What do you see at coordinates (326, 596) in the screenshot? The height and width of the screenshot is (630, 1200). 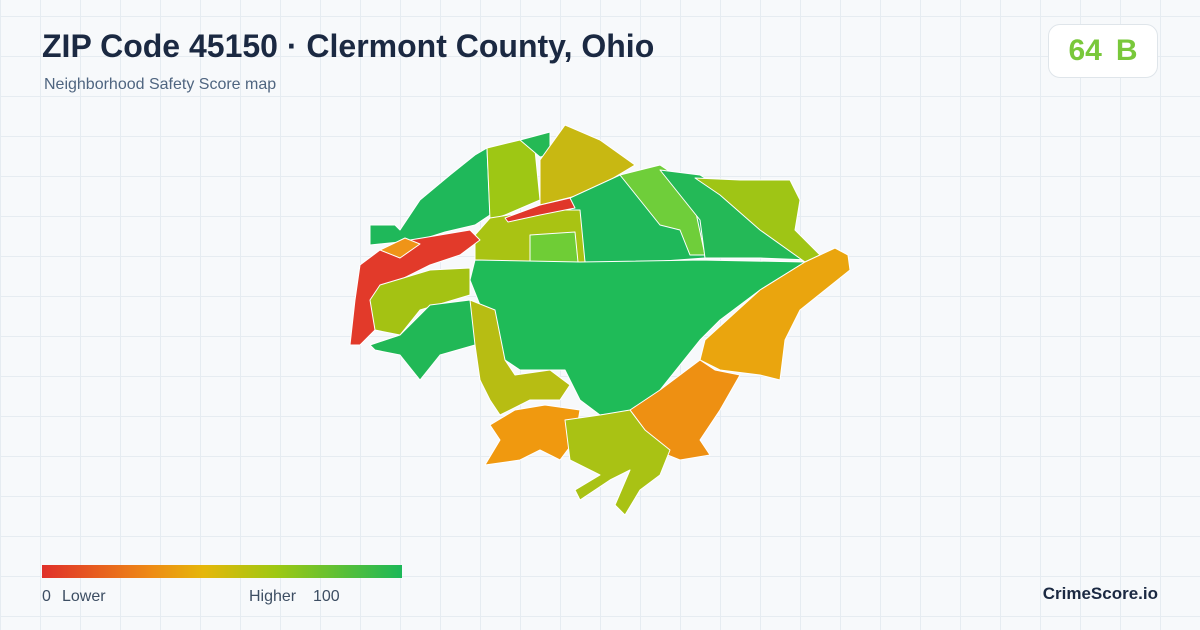 I see `legend-max: 100` at bounding box center [326, 596].